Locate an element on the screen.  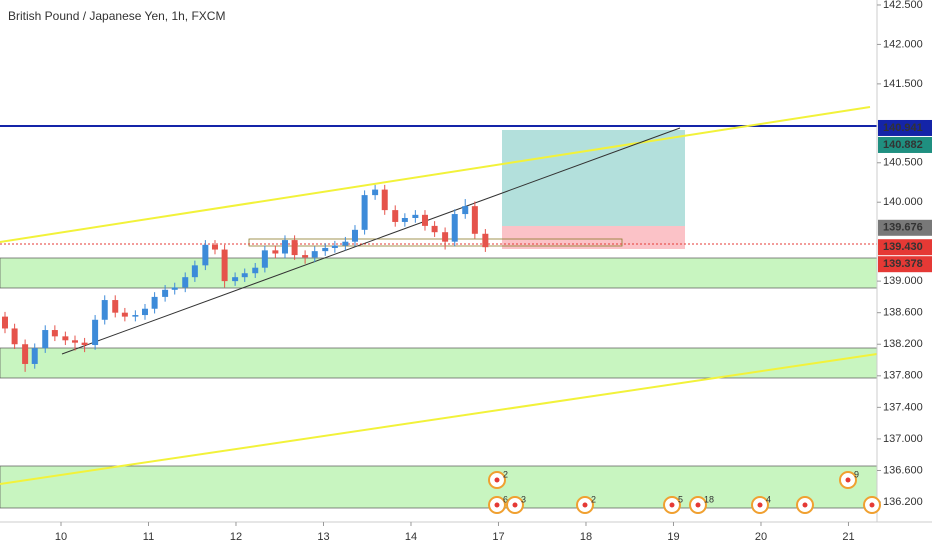
event-count: 4 is located at coordinates (768, 499).